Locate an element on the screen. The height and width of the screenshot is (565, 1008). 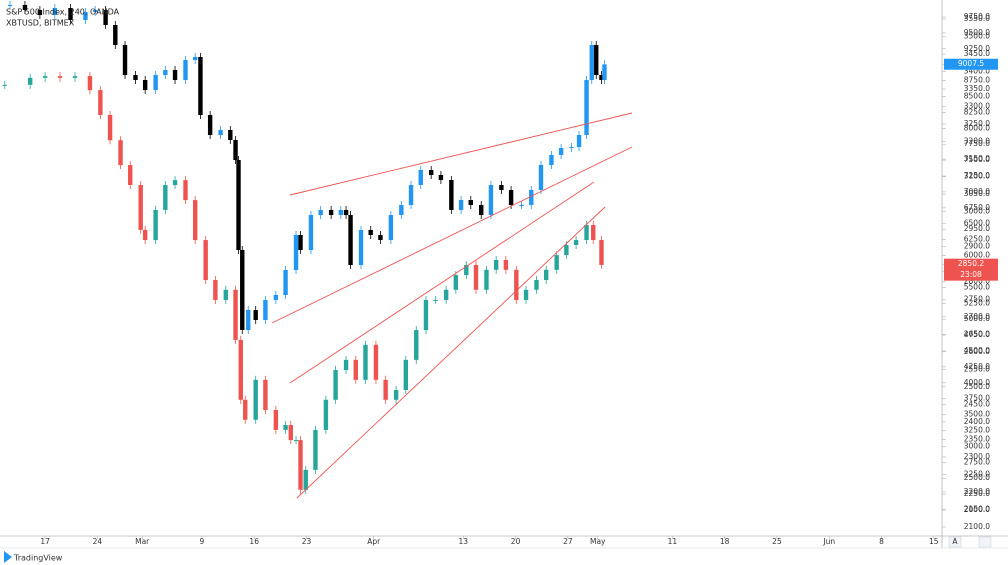
y-tick-label: 4250.0 is located at coordinates (977, 366).